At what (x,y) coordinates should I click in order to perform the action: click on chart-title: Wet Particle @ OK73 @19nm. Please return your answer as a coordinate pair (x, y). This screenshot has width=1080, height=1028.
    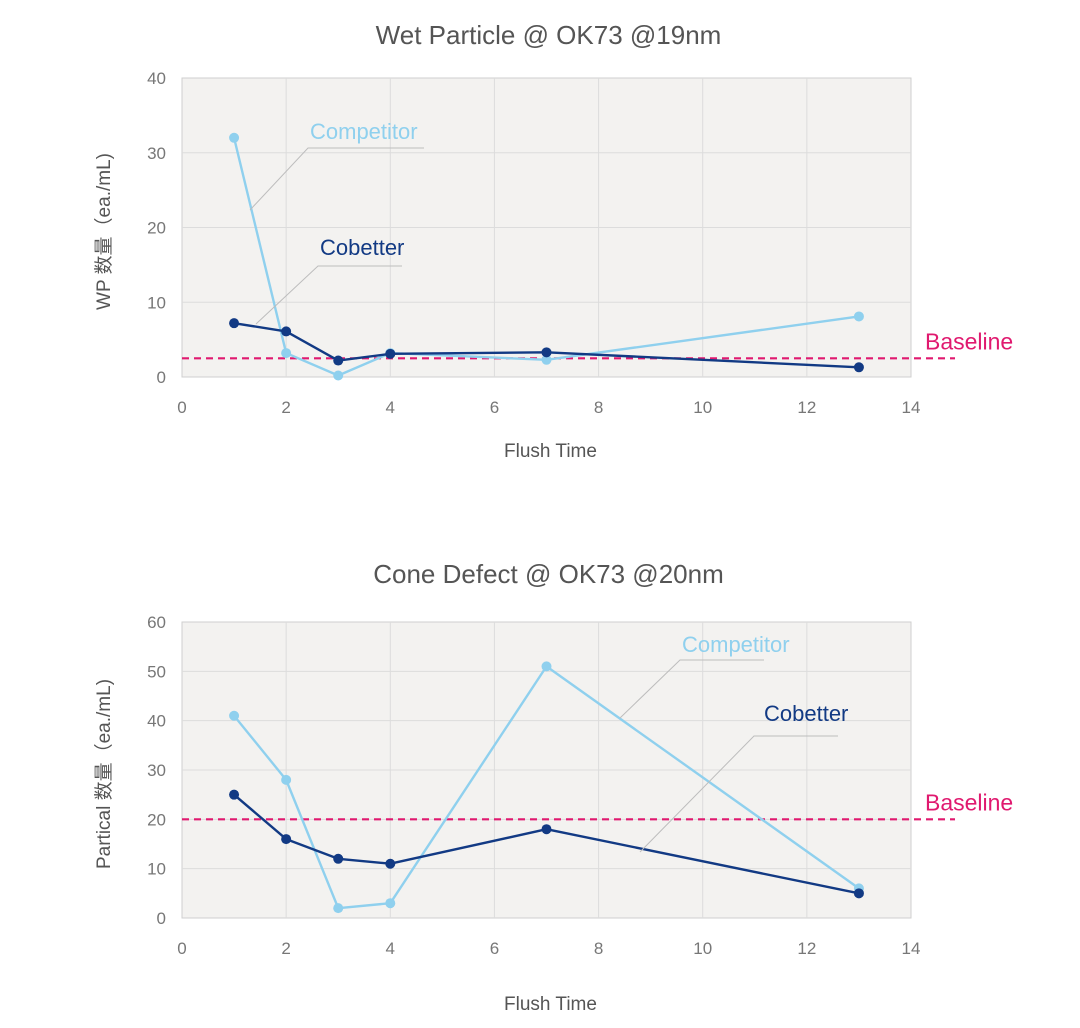
    Looking at the image, I should click on (549, 35).